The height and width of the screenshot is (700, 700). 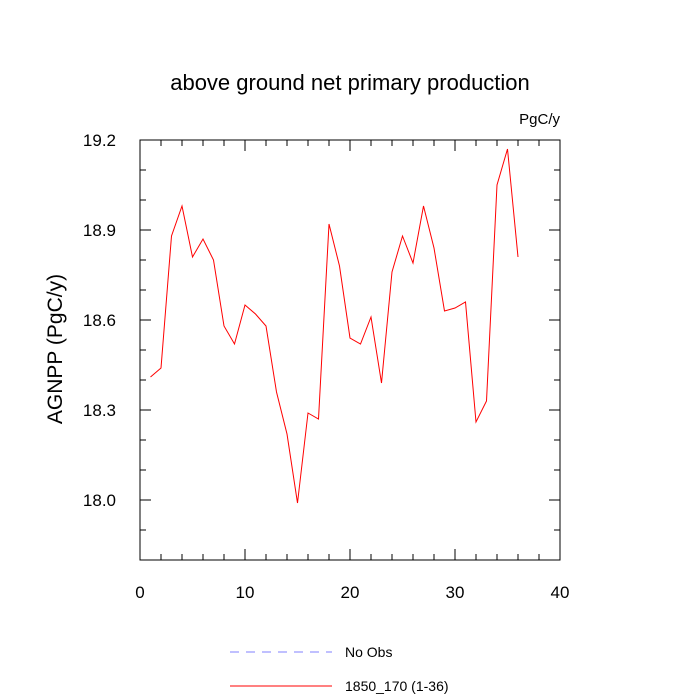 What do you see at coordinates (139, 592) in the screenshot?
I see `x-tick-label: 0` at bounding box center [139, 592].